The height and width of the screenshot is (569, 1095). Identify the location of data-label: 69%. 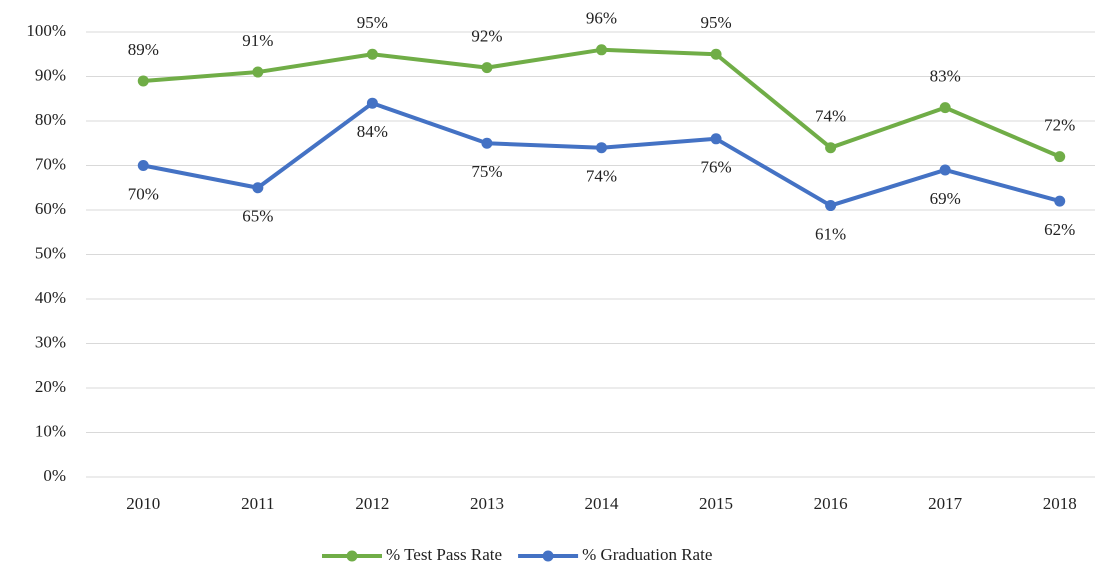
(945, 198).